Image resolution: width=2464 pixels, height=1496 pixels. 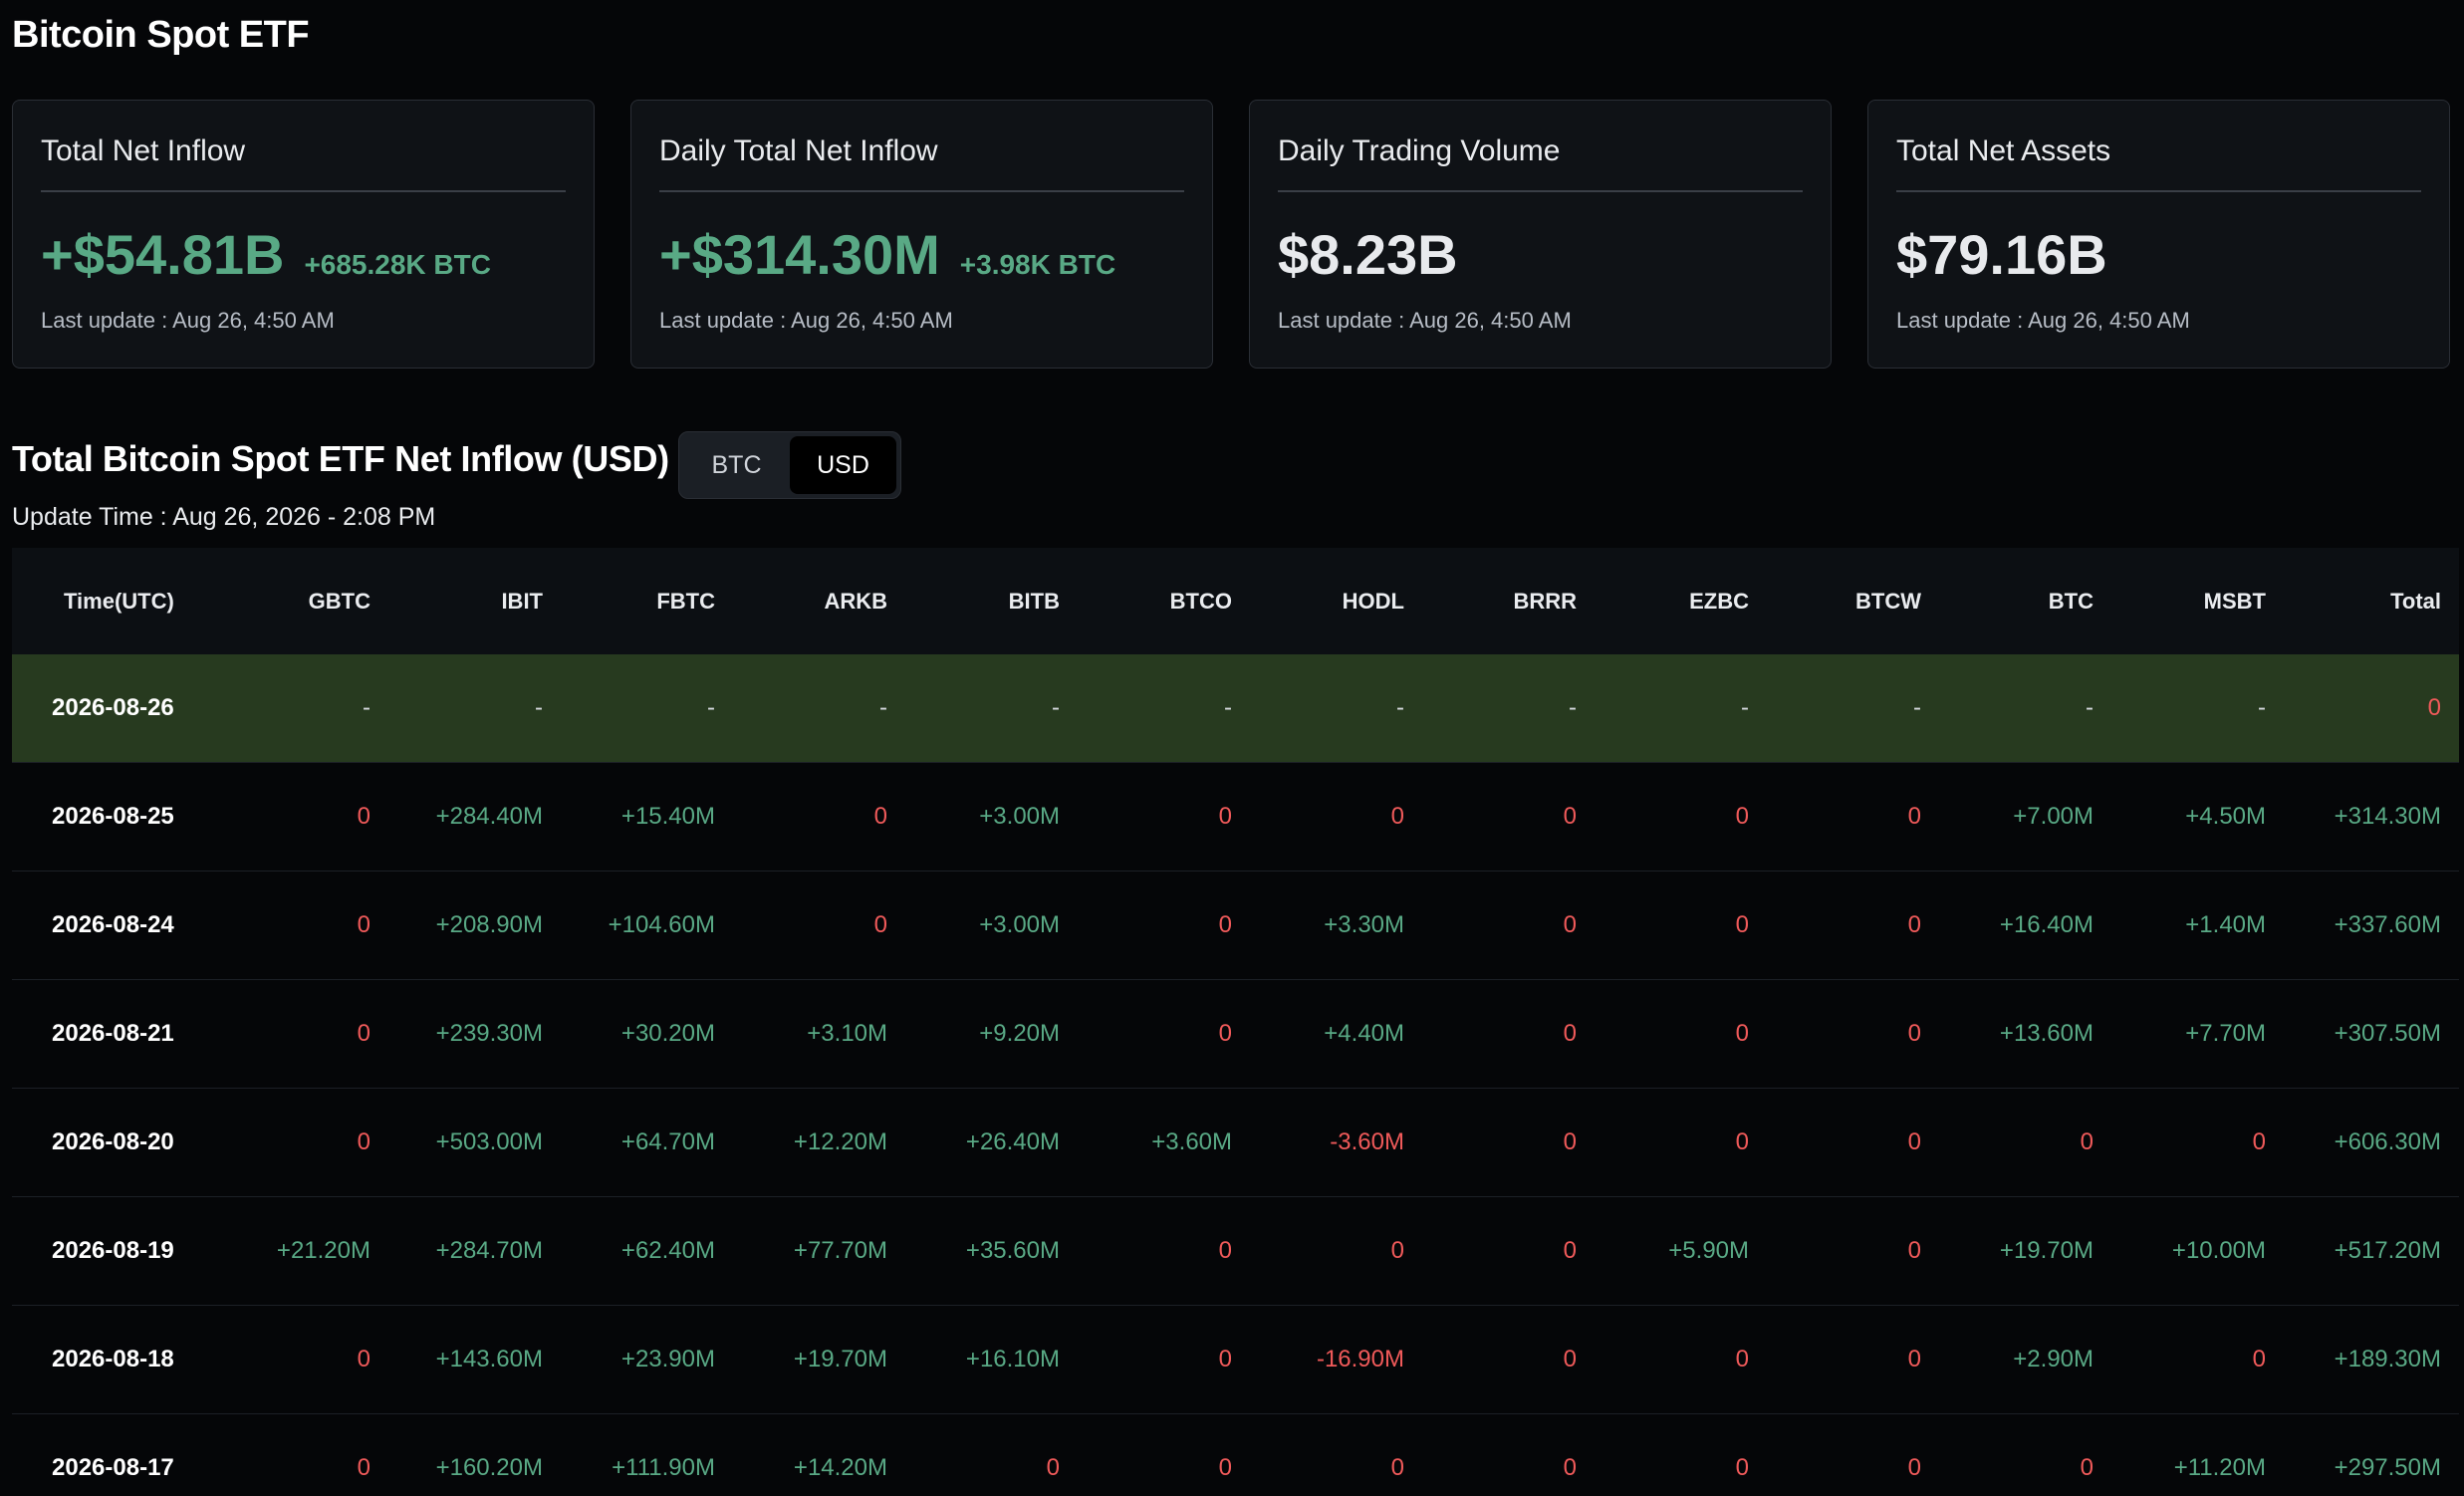 What do you see at coordinates (2197, 1034) in the screenshot?
I see `table-cell: +7.70M` at bounding box center [2197, 1034].